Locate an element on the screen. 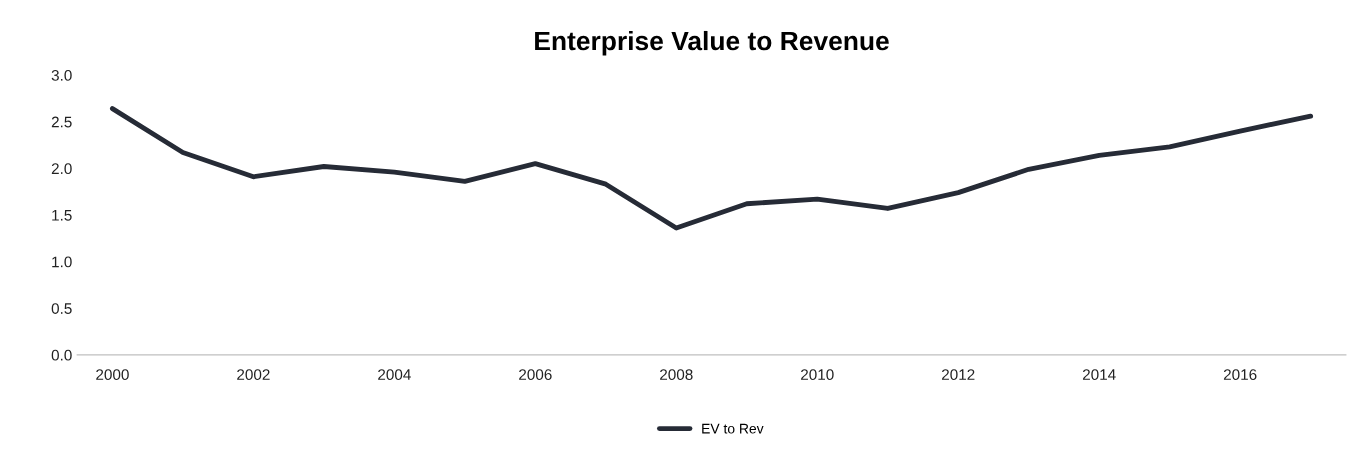 Image resolution: width=1354 pixels, height=455 pixels. y-tick-label: 0.5 is located at coordinates (61, 308).